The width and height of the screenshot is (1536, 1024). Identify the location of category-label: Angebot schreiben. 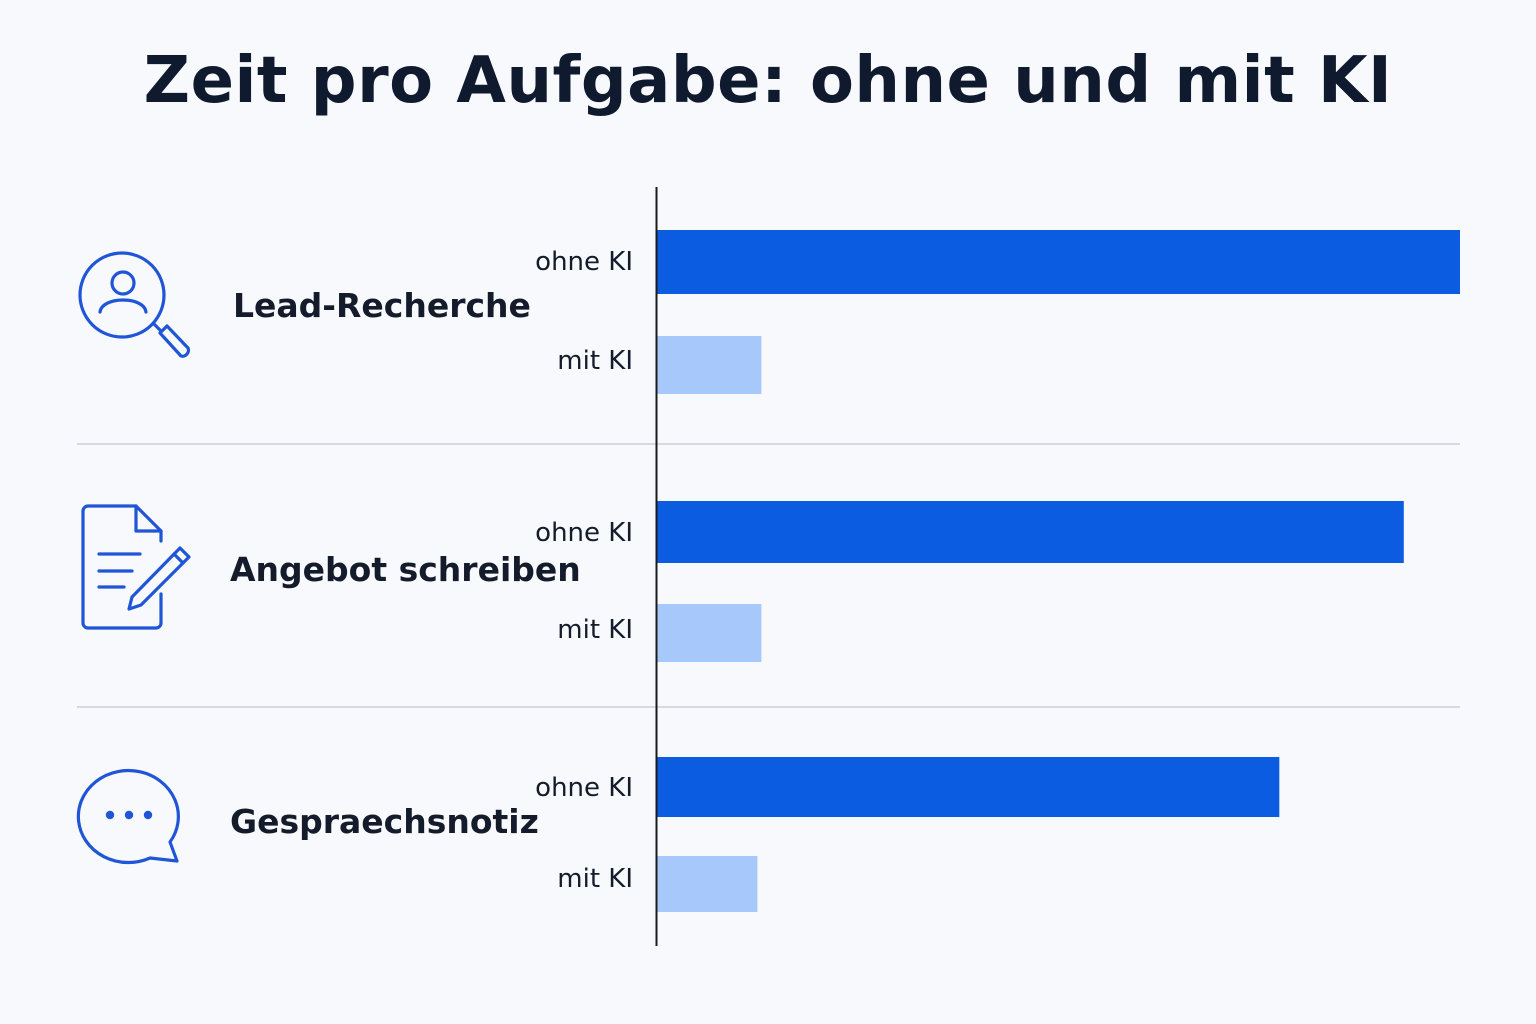
(405, 569).